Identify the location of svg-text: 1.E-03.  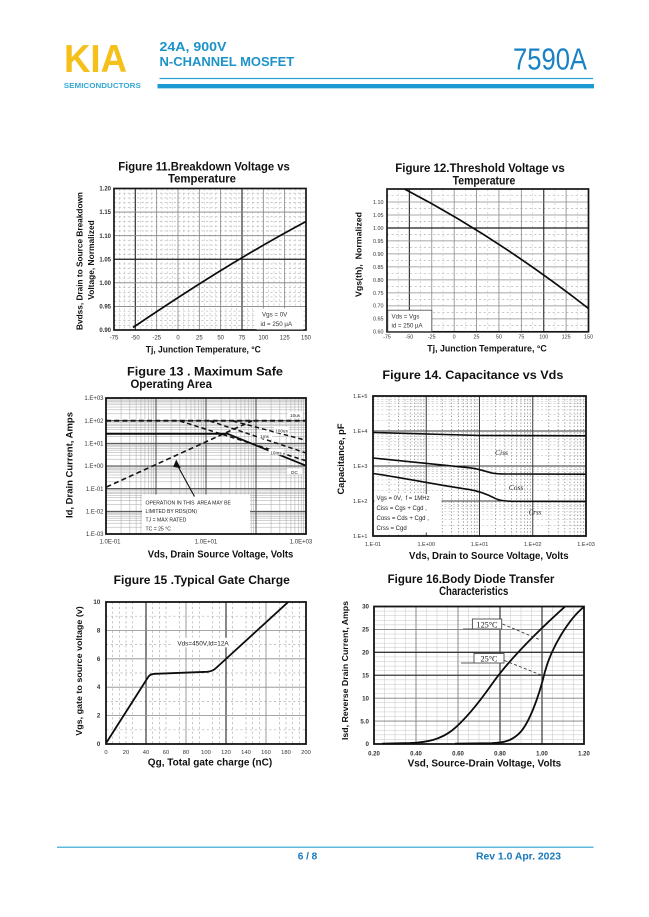
(95, 535).